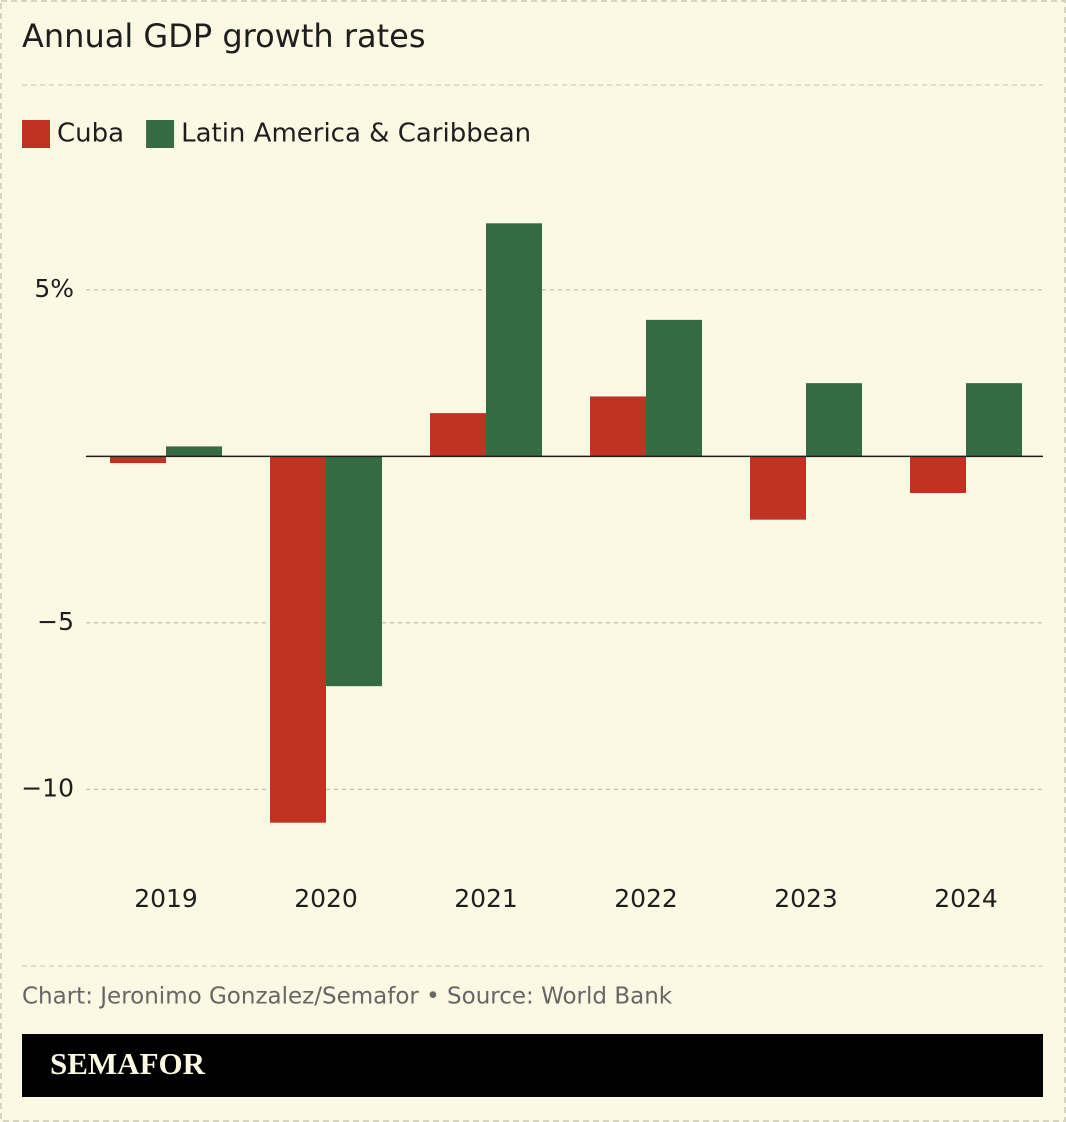 The height and width of the screenshot is (1122, 1066). What do you see at coordinates (532, 1065) in the screenshot?
I see `logo-bar` at bounding box center [532, 1065].